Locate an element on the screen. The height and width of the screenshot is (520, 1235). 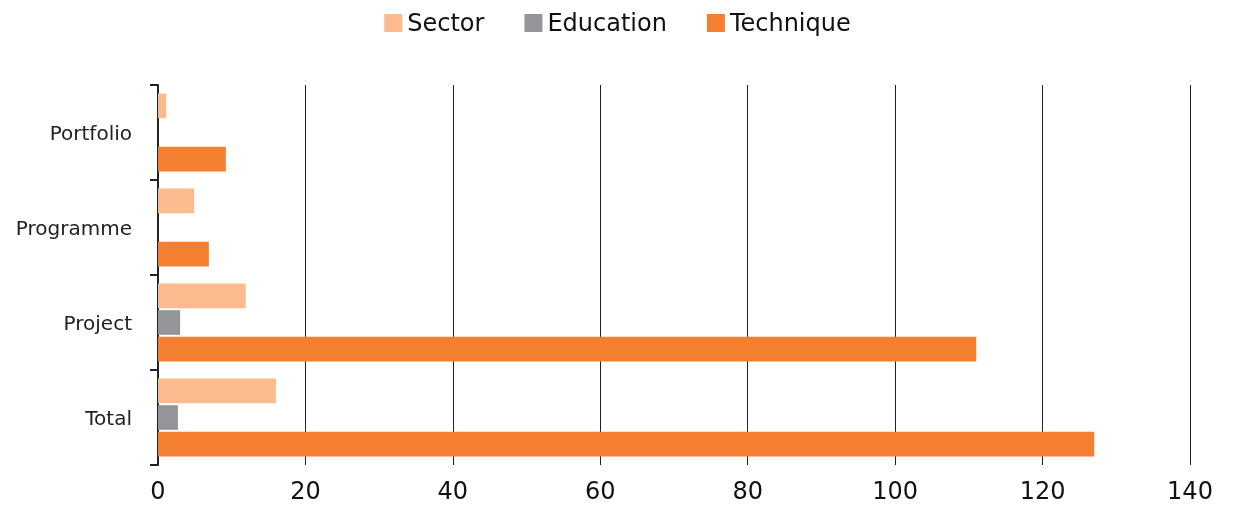
x-tick-label: 60 is located at coordinates (600, 491).